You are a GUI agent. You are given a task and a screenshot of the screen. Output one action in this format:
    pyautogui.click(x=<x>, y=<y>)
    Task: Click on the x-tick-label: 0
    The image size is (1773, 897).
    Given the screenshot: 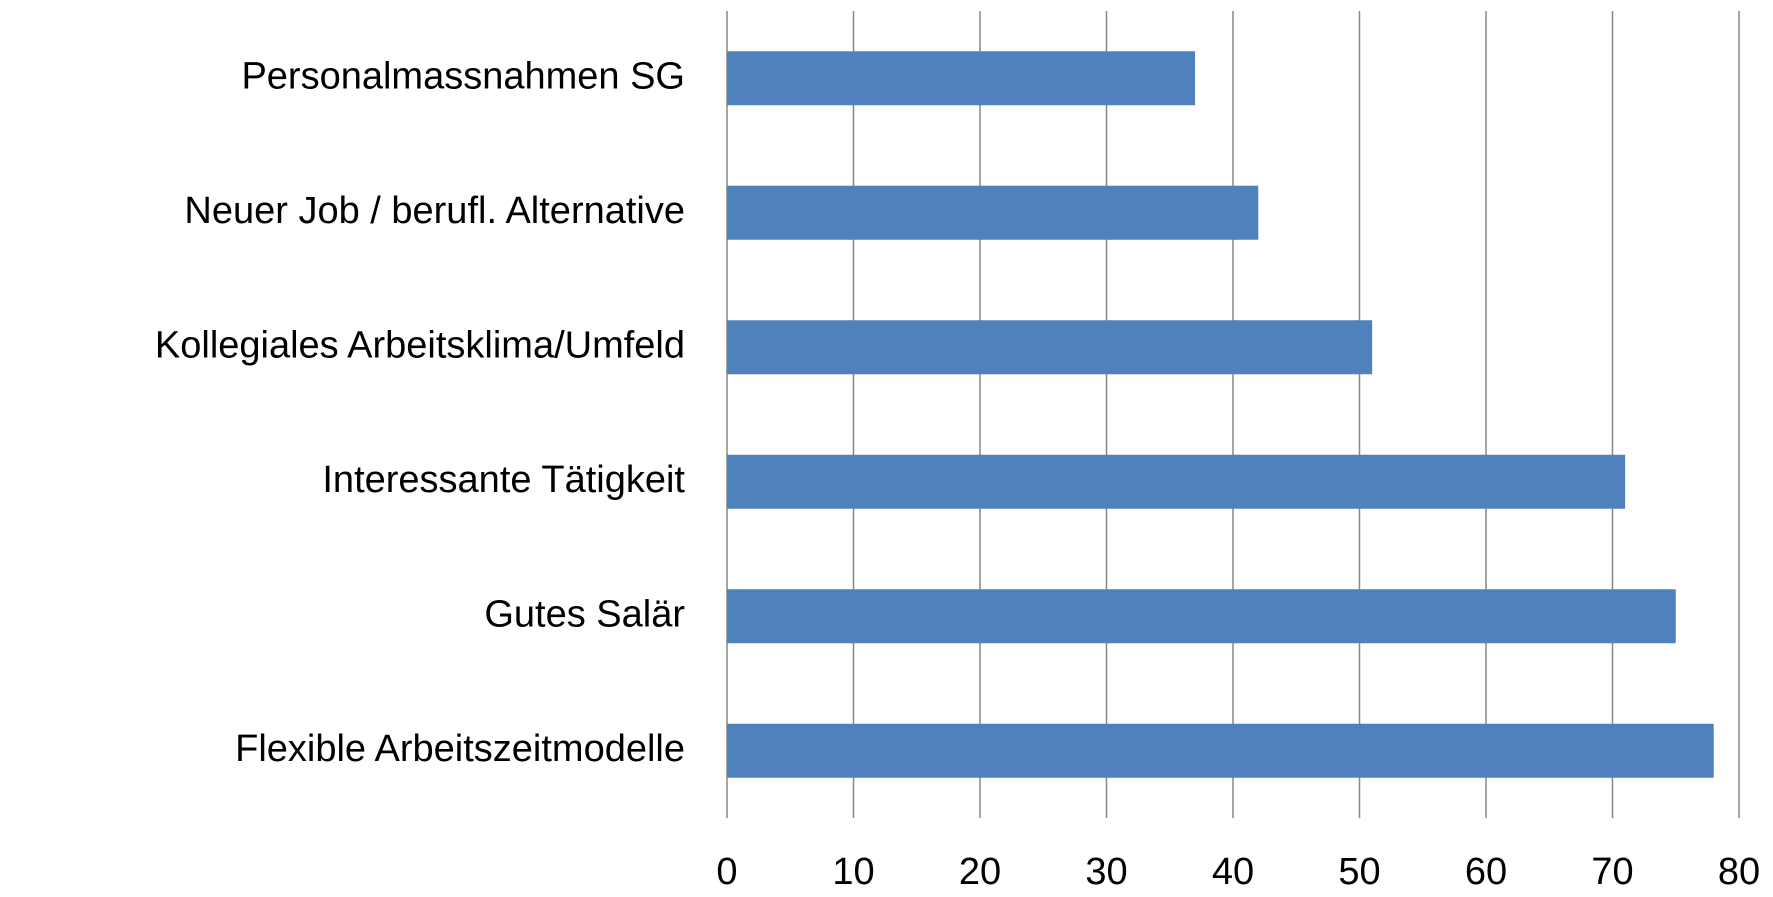 What is the action you would take?
    pyautogui.click(x=726, y=872)
    